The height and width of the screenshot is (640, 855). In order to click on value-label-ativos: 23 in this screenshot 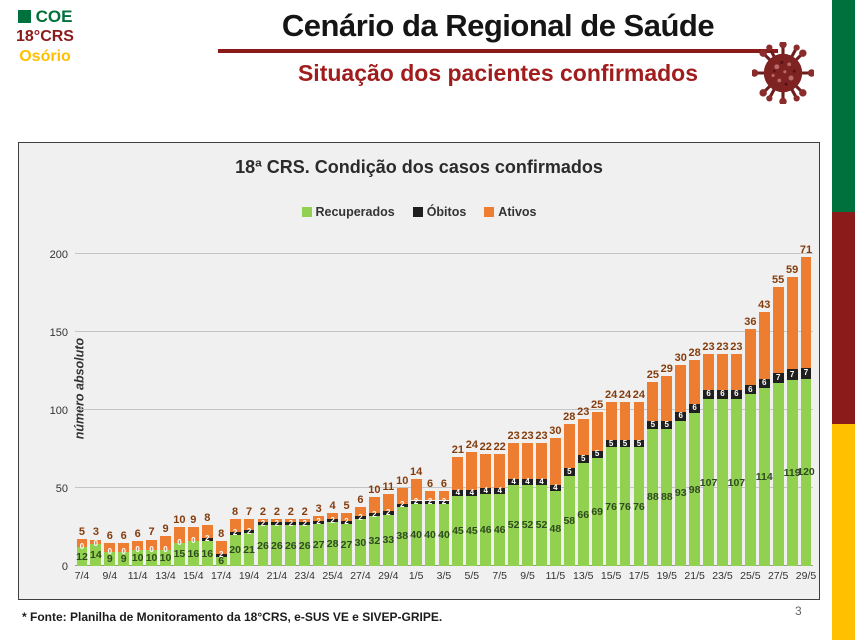, I will do `click(513, 435)`.